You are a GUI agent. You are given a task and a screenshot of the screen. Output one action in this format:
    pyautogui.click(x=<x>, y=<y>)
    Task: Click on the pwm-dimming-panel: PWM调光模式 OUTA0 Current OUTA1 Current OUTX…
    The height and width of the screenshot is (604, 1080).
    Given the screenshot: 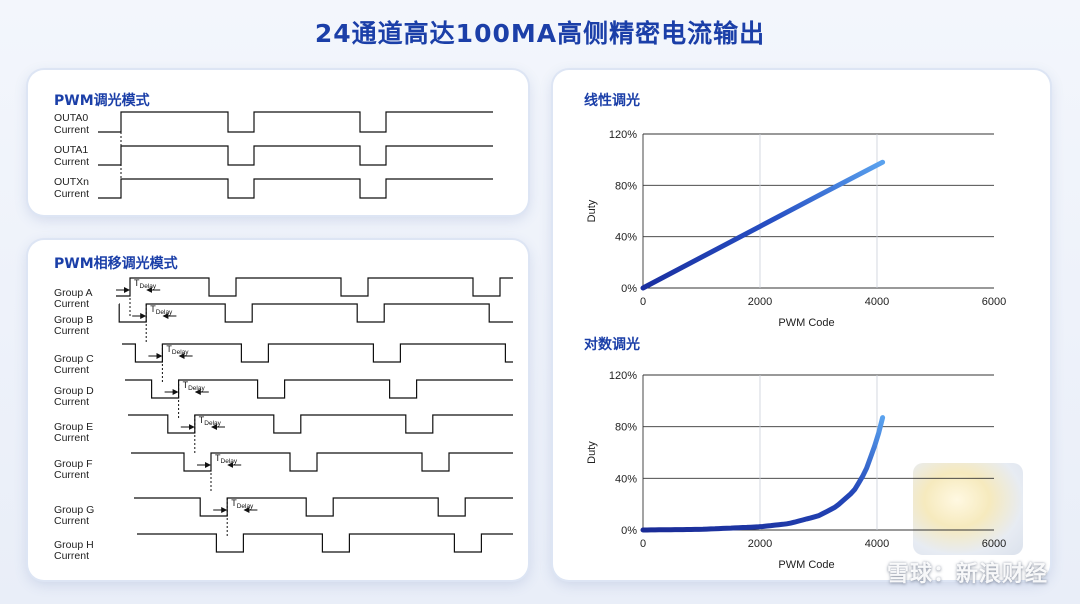 What is the action you would take?
    pyautogui.click(x=278, y=142)
    